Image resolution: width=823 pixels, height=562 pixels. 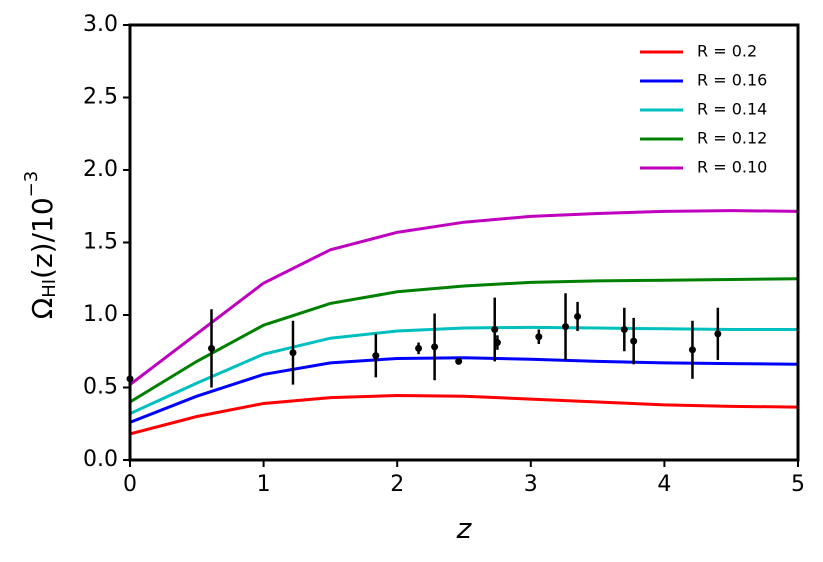 What do you see at coordinates (100, 169) in the screenshot?
I see `y-tick-label: 2.0` at bounding box center [100, 169].